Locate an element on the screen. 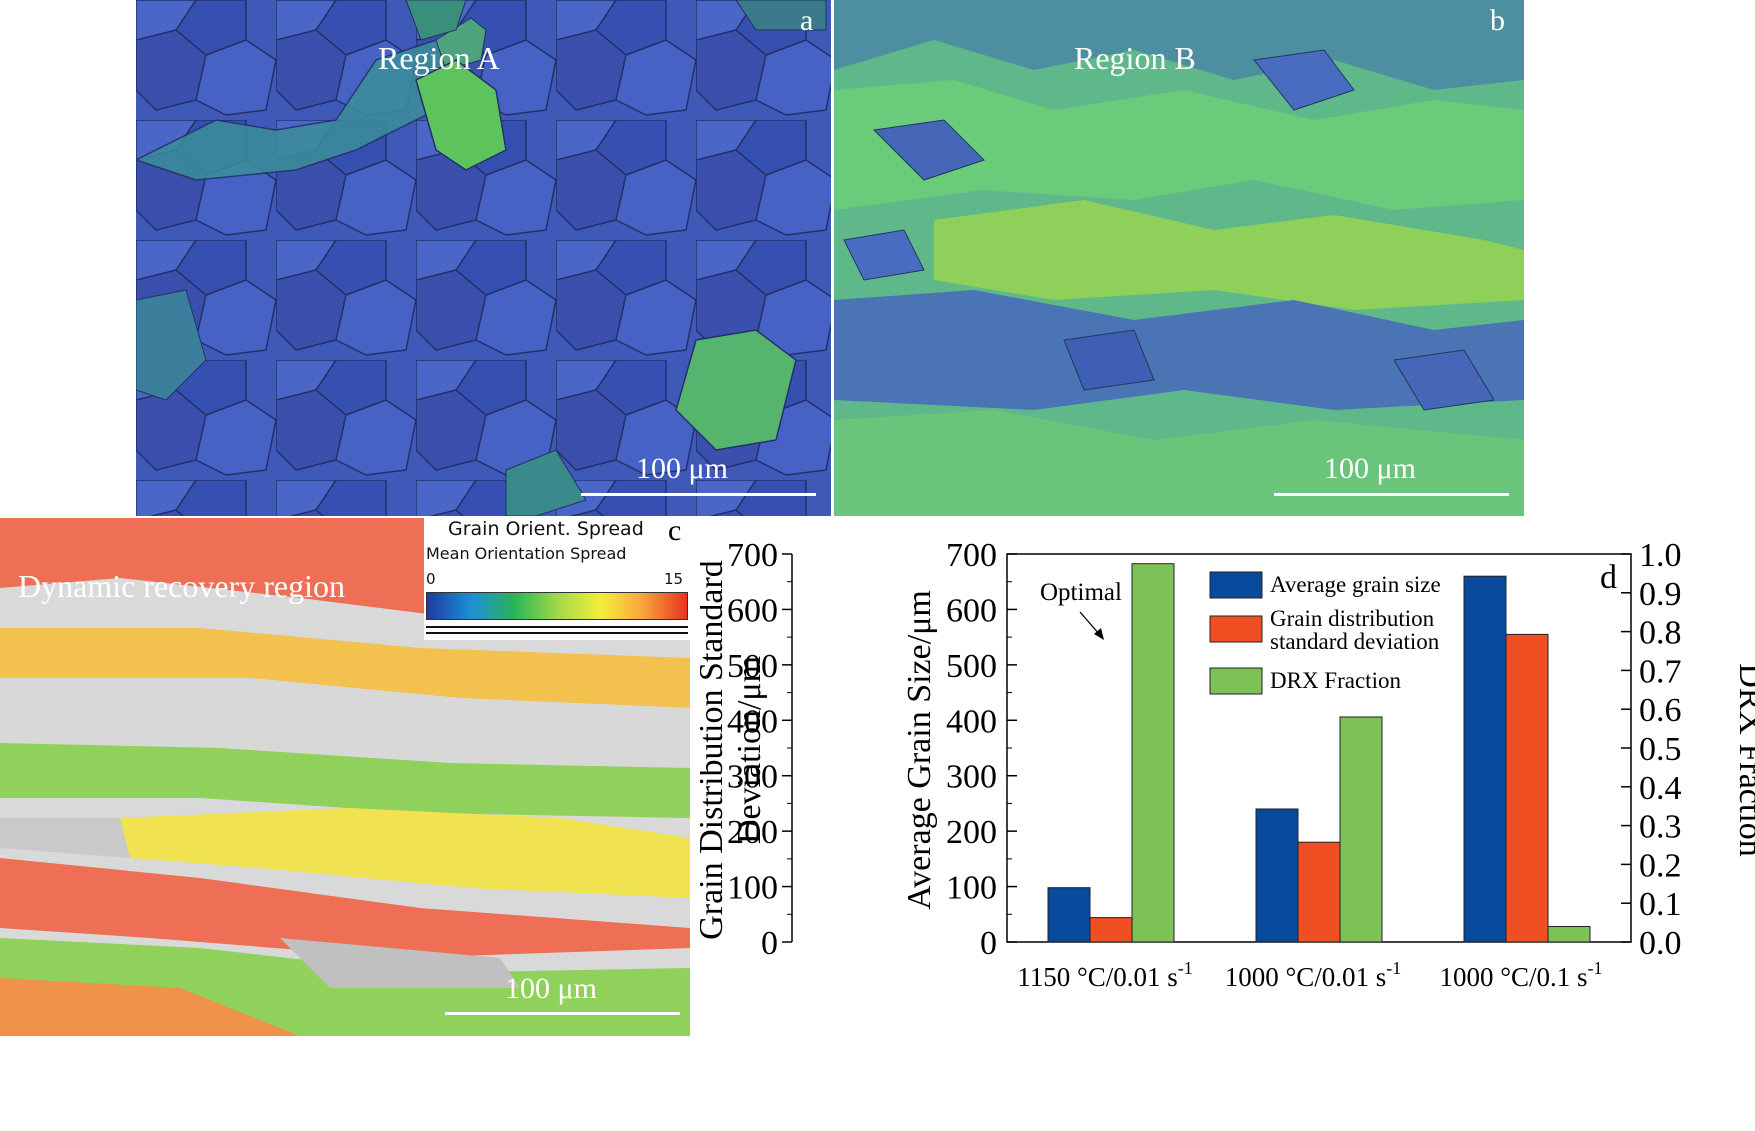 This screenshot has width=1755, height=1131. y-outer-axis-title-line2: Deviation/μm is located at coordinates (749, 750).